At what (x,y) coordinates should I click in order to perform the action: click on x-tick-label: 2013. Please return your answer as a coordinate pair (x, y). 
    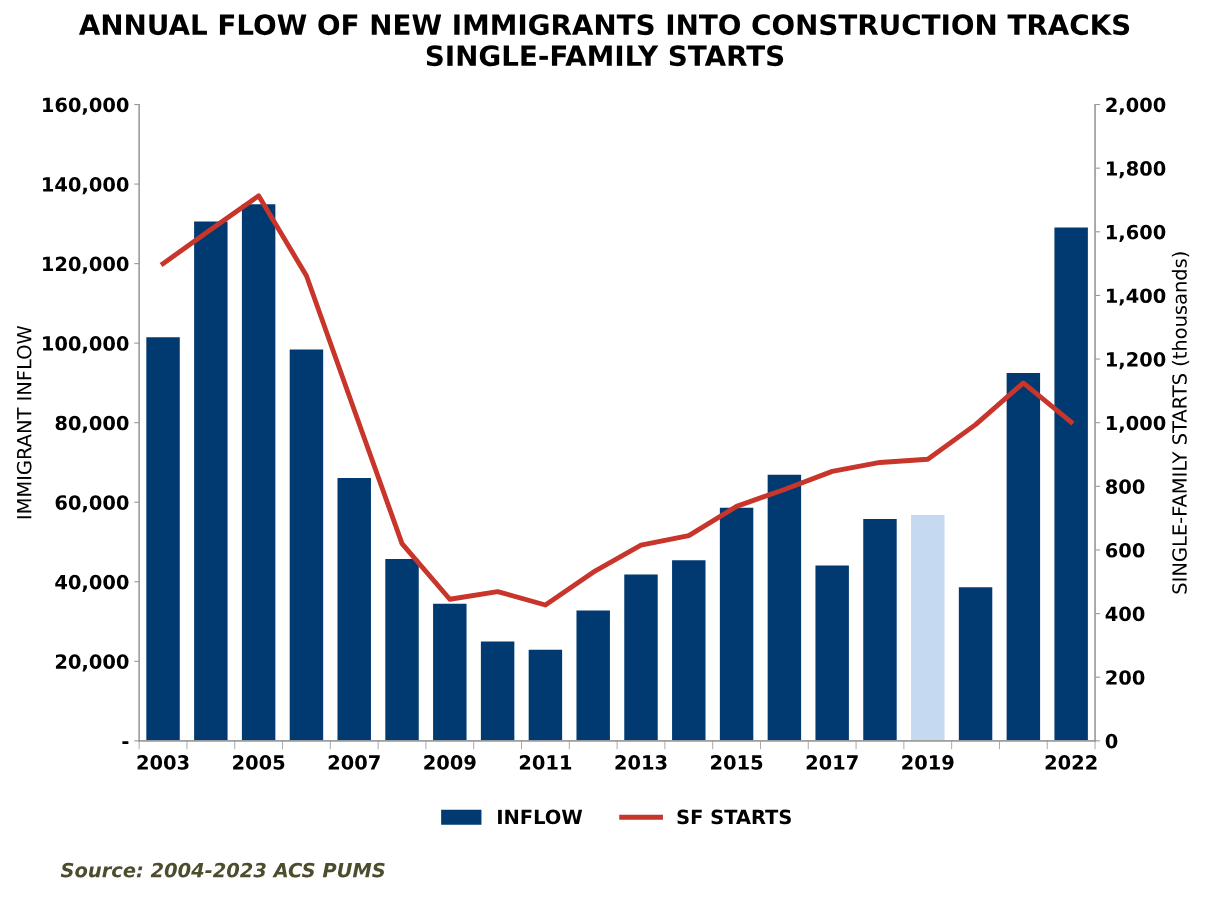
    Looking at the image, I should click on (641, 762).